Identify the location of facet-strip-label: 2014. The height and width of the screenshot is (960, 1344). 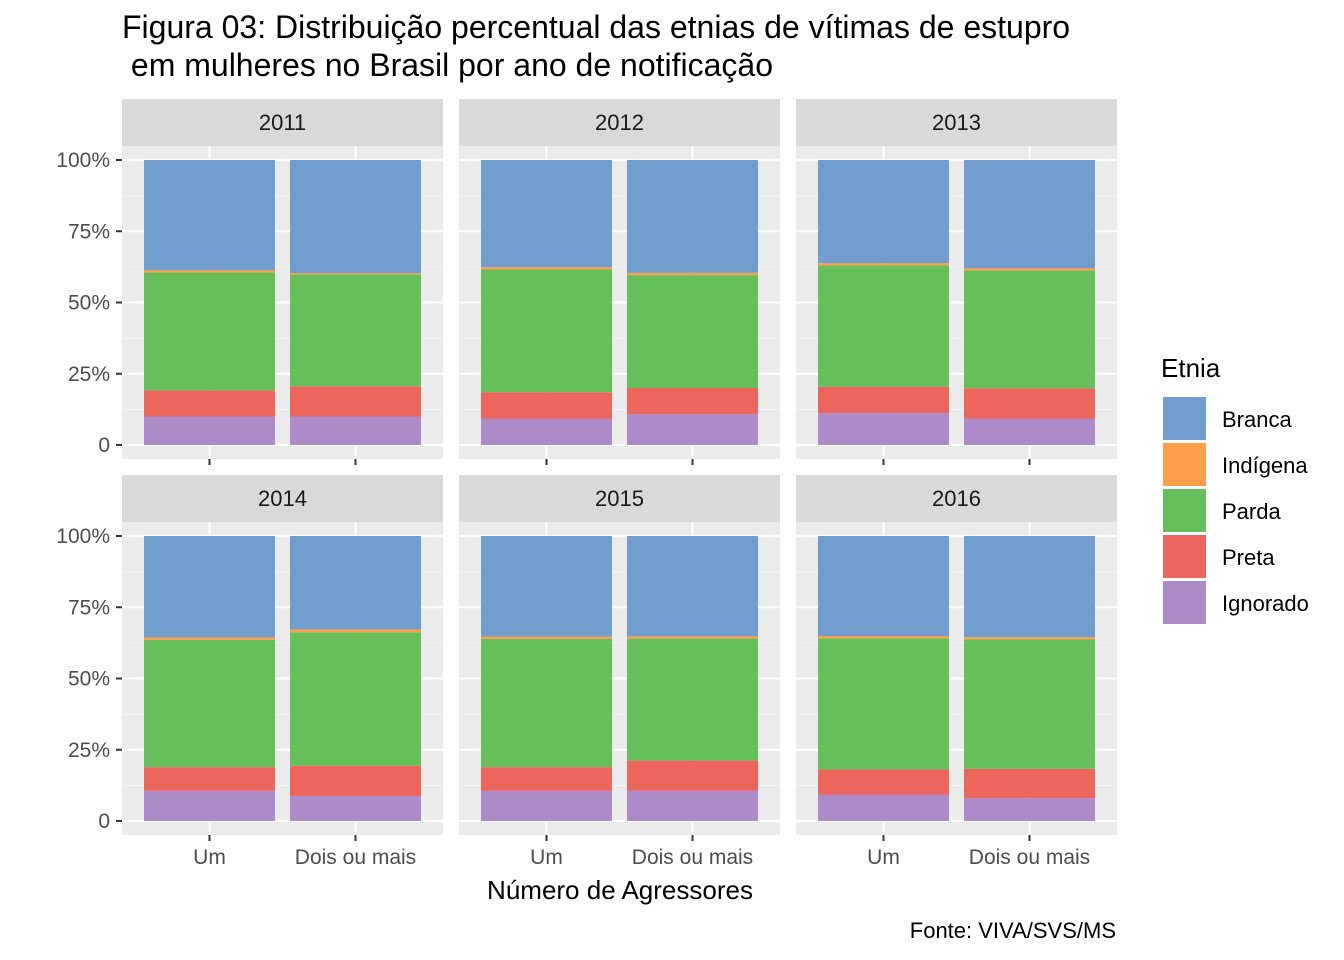
(282, 498).